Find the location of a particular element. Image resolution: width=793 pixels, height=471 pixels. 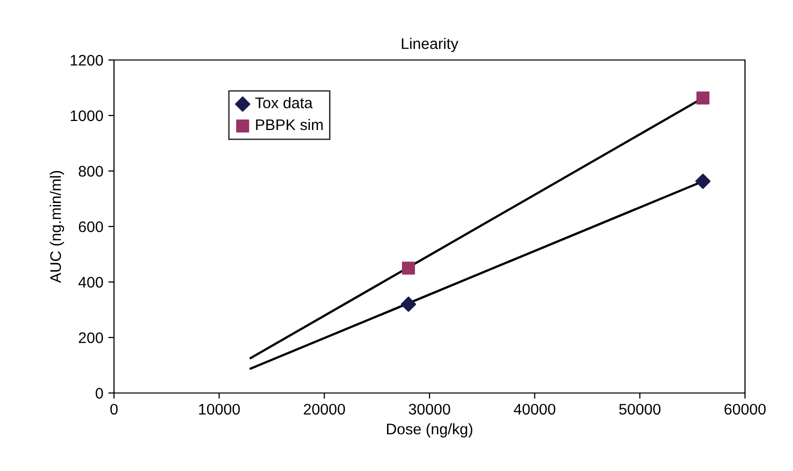

y-tick-label: 600 is located at coordinates (90, 226).